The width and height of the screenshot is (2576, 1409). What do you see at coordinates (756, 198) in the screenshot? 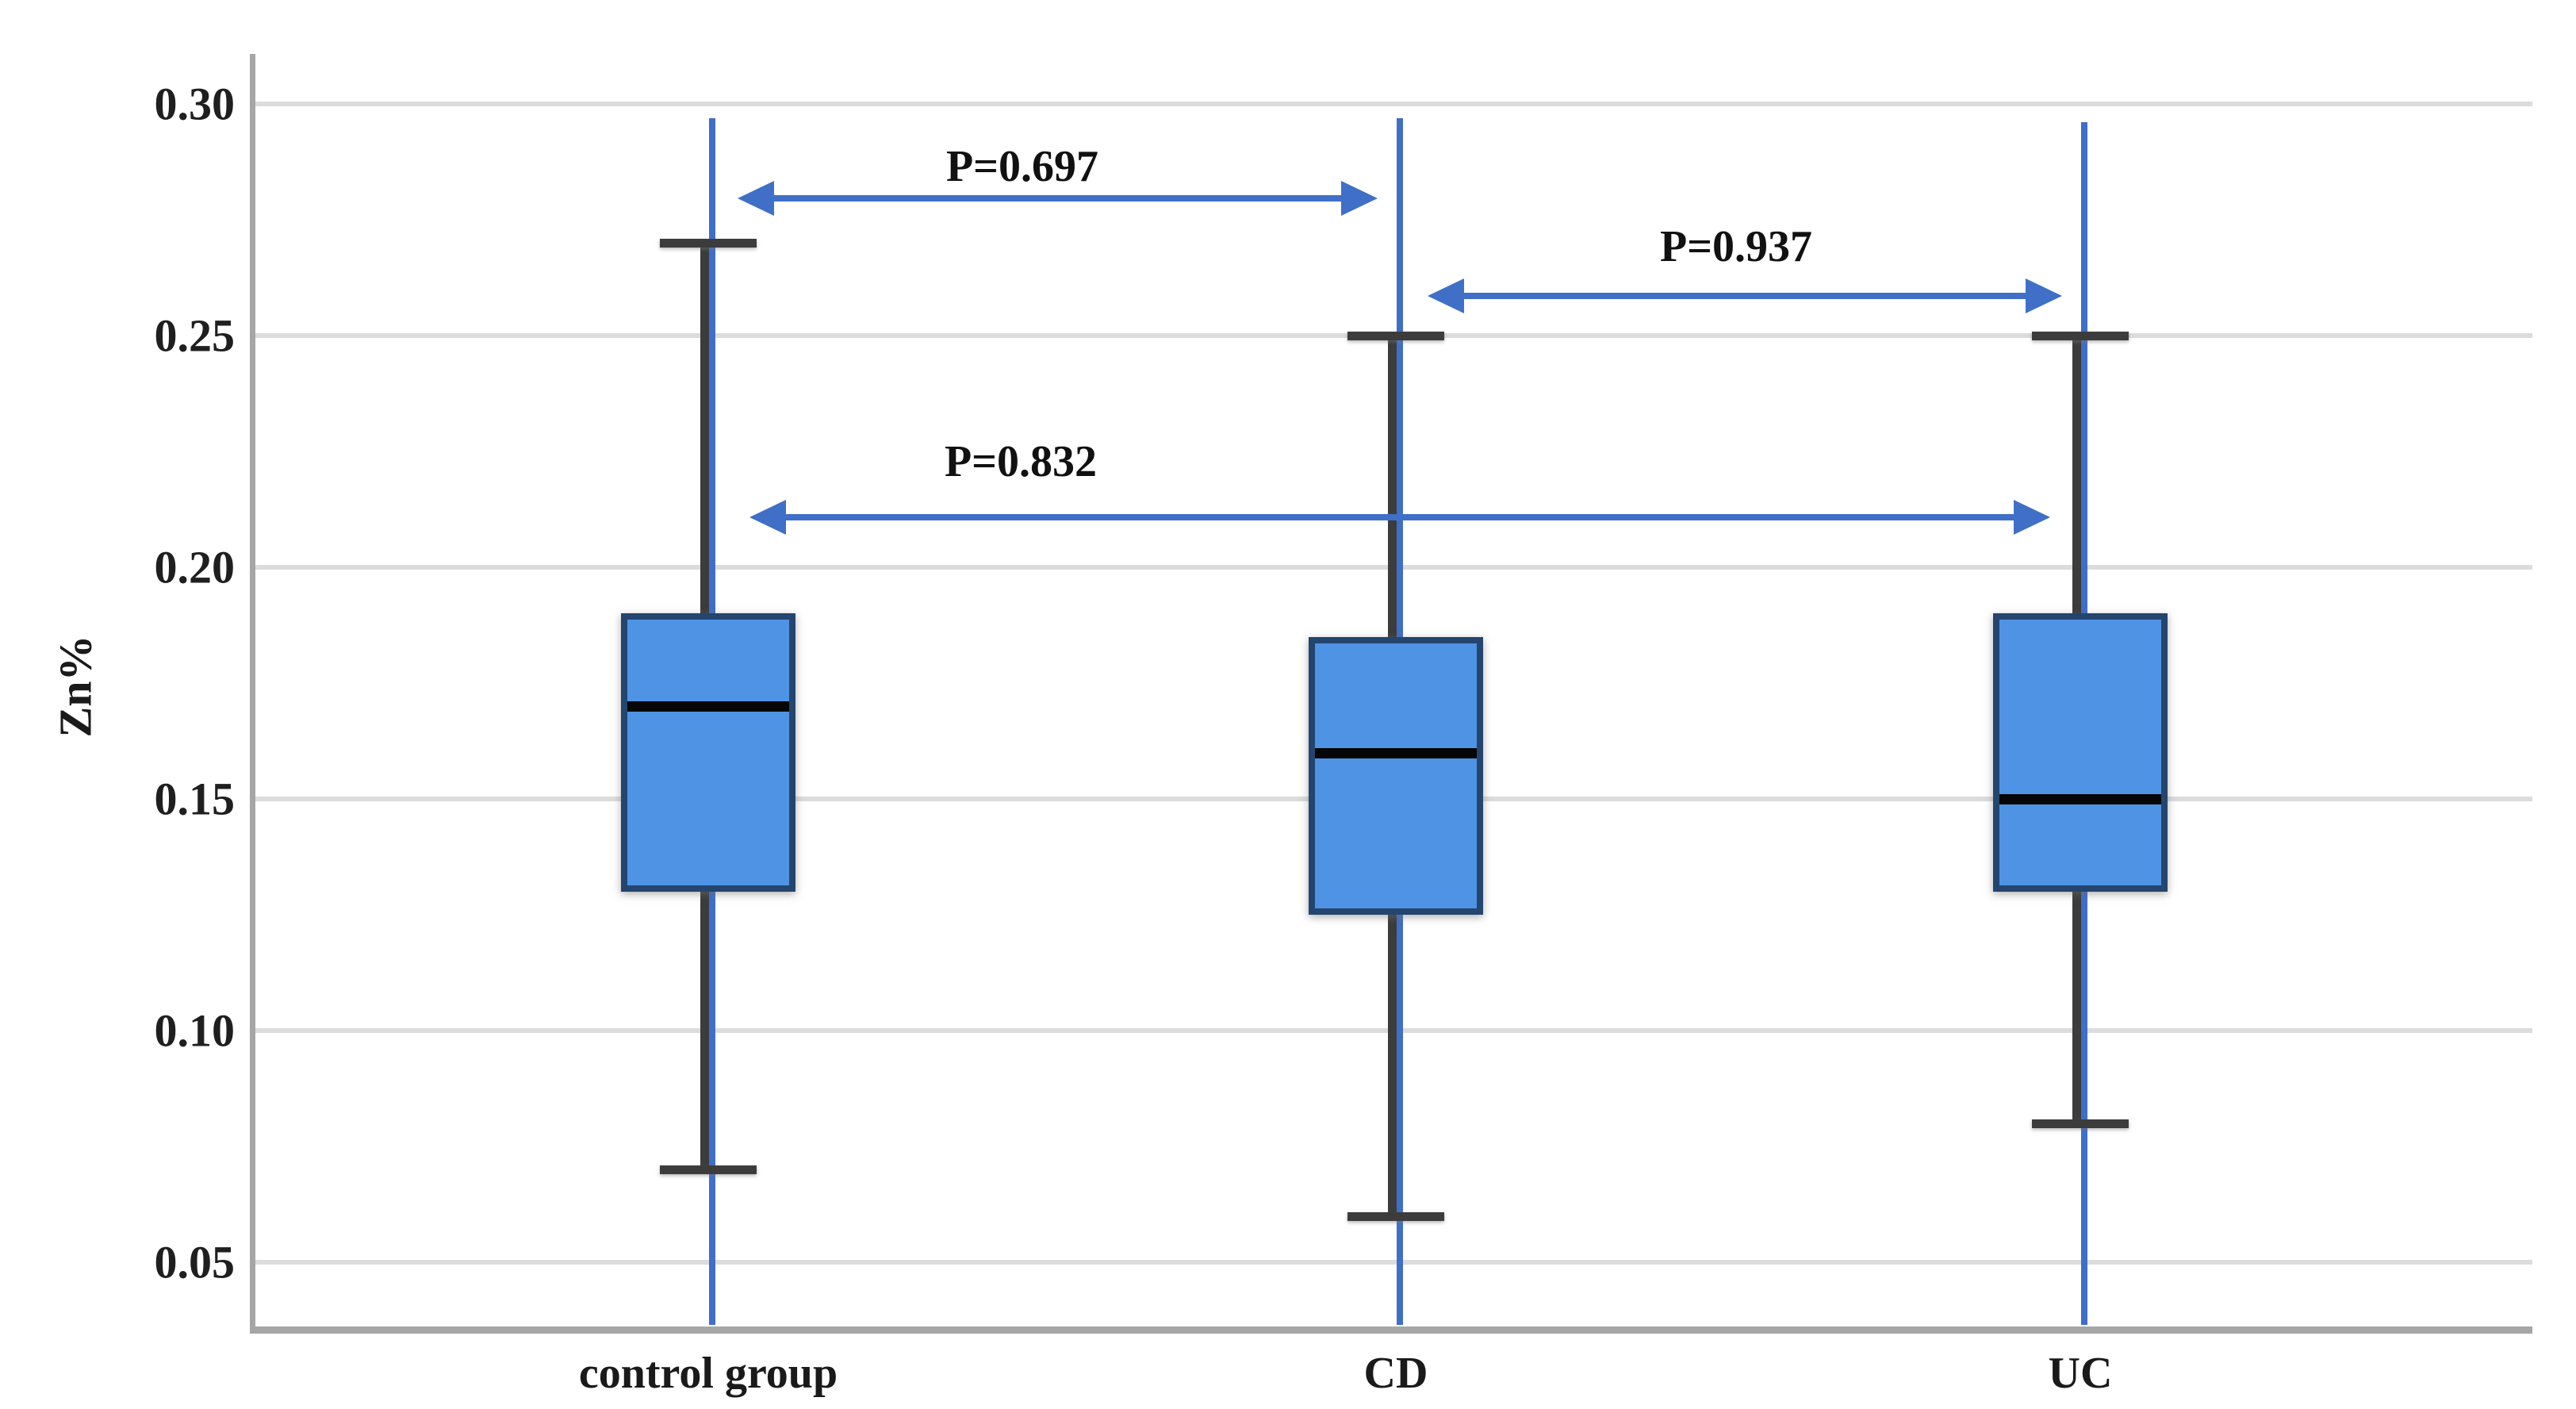
I see `pvalue-arrowhead-left-P=0.697` at bounding box center [756, 198].